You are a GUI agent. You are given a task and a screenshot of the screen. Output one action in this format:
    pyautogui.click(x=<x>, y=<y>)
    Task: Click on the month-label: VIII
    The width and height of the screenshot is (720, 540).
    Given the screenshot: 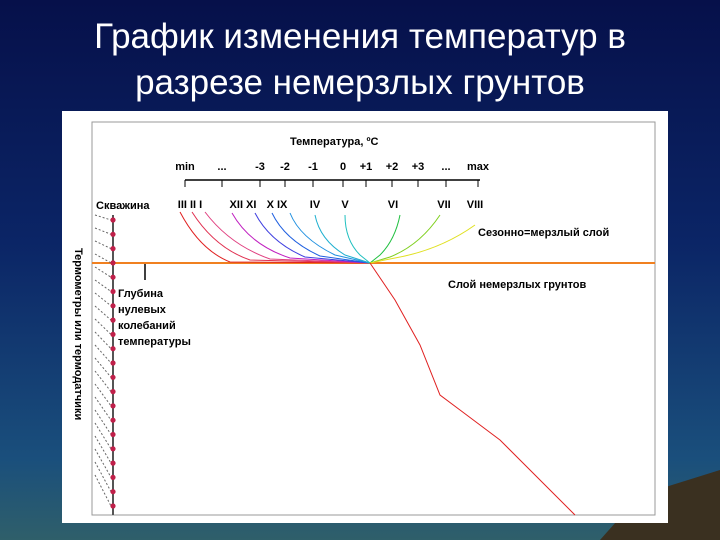 What is the action you would take?
    pyautogui.click(x=475, y=205)
    